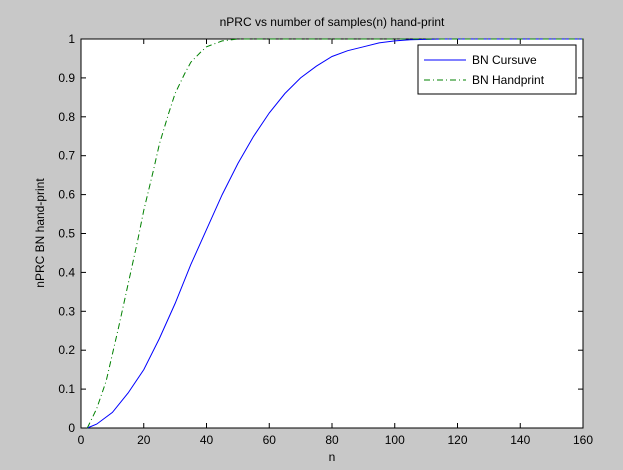  I want to click on legend-box, so click(497, 69).